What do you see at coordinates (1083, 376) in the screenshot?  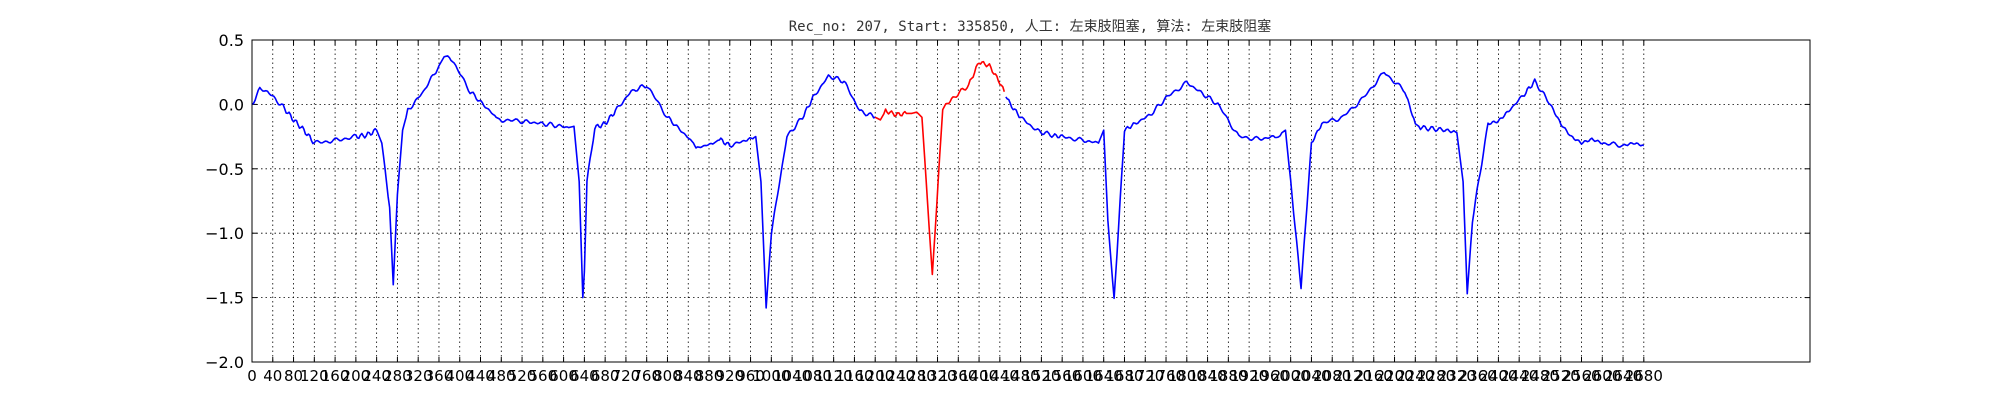 I see `x-tick-label: 1600` at bounding box center [1083, 376].